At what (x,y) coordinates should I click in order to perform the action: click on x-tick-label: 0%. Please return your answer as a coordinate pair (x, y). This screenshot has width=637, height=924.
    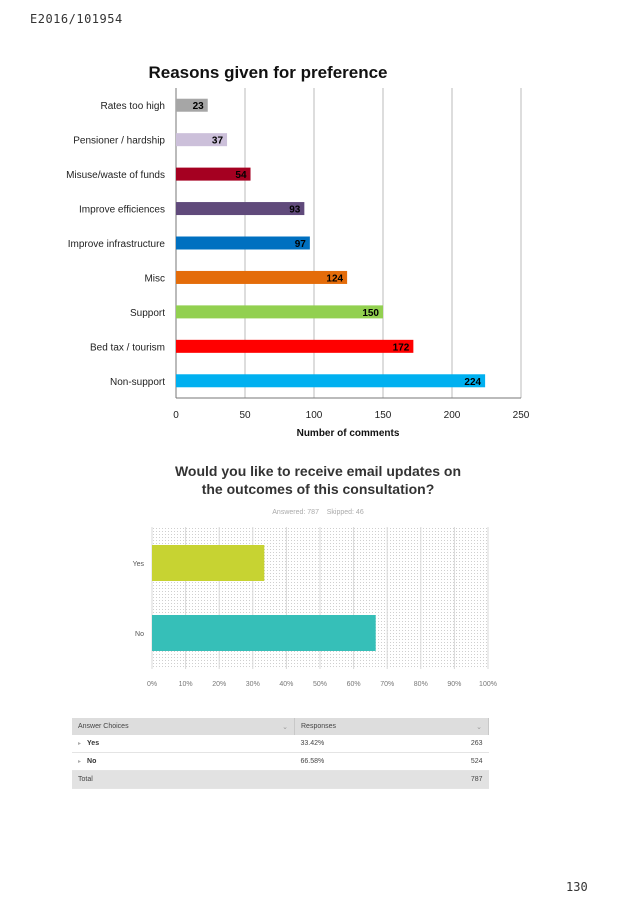
    Looking at the image, I should click on (152, 684).